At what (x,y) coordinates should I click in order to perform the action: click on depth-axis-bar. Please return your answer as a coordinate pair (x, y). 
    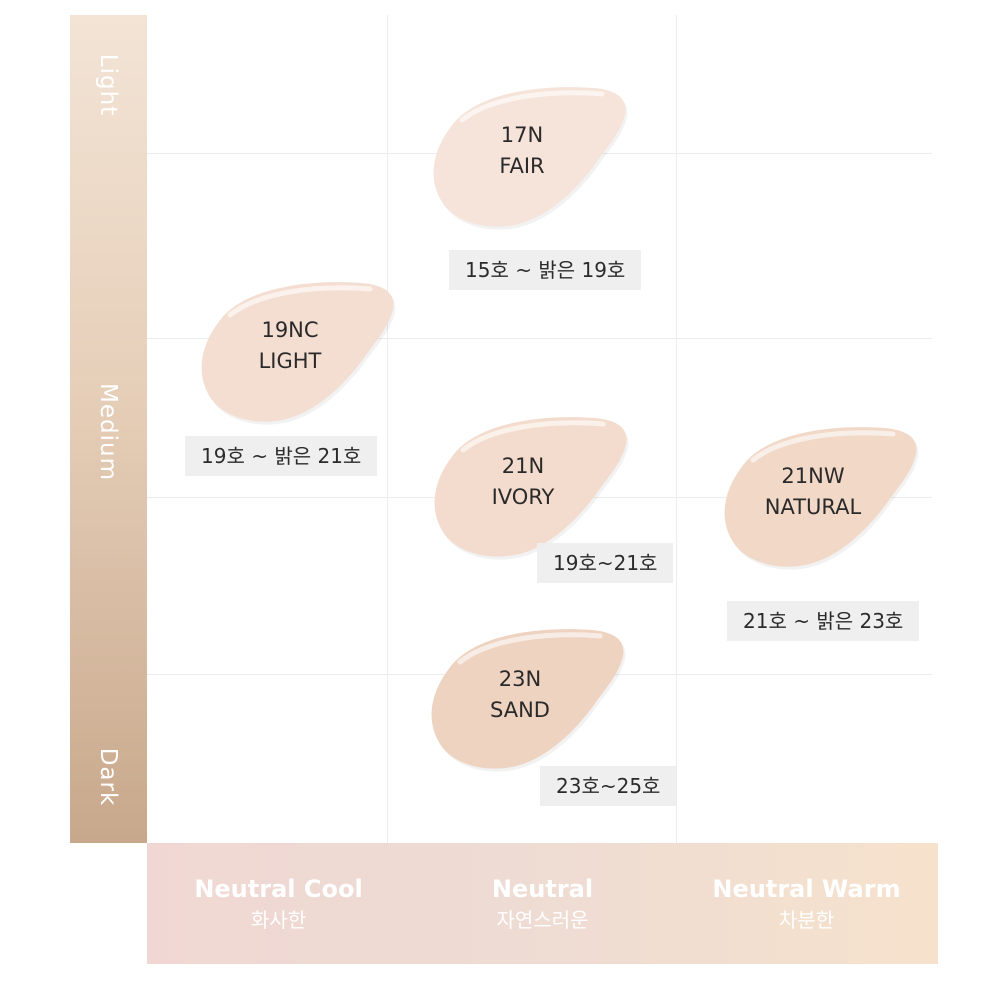
    Looking at the image, I should click on (108, 429).